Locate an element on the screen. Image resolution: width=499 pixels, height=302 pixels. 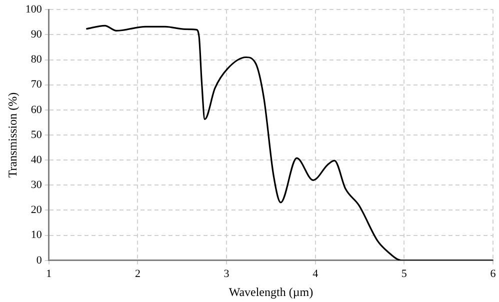
x-axis-title: Wavelength (µm) is located at coordinates (271, 291).